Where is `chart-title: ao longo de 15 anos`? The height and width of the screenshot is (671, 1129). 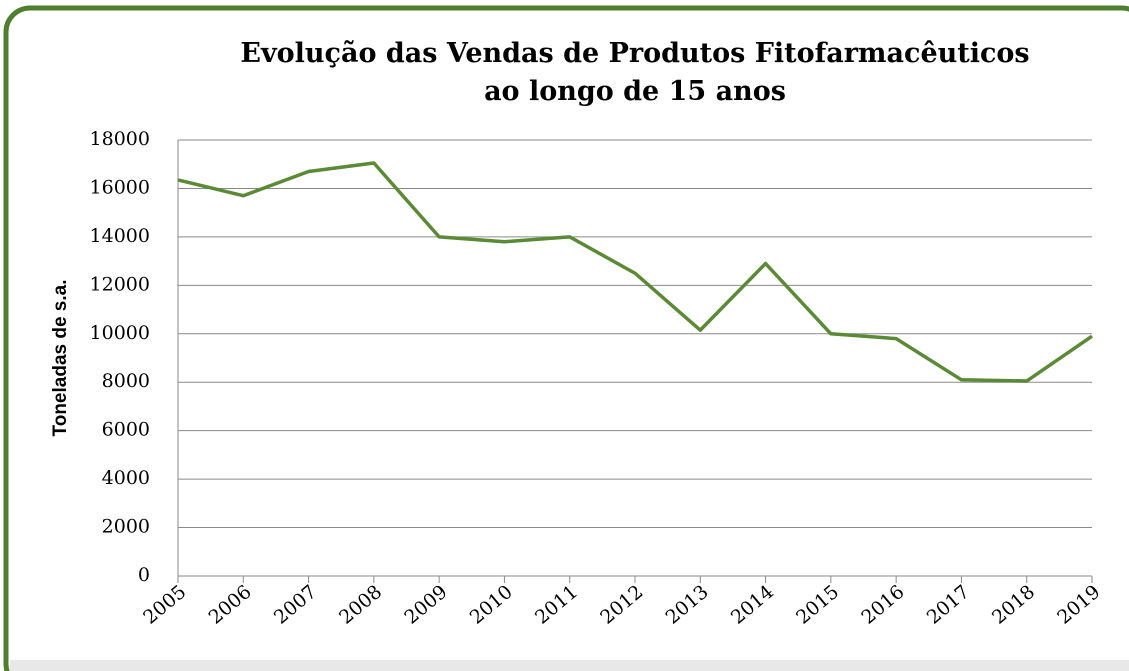 chart-title: ao longo de 15 anos is located at coordinates (635, 91).